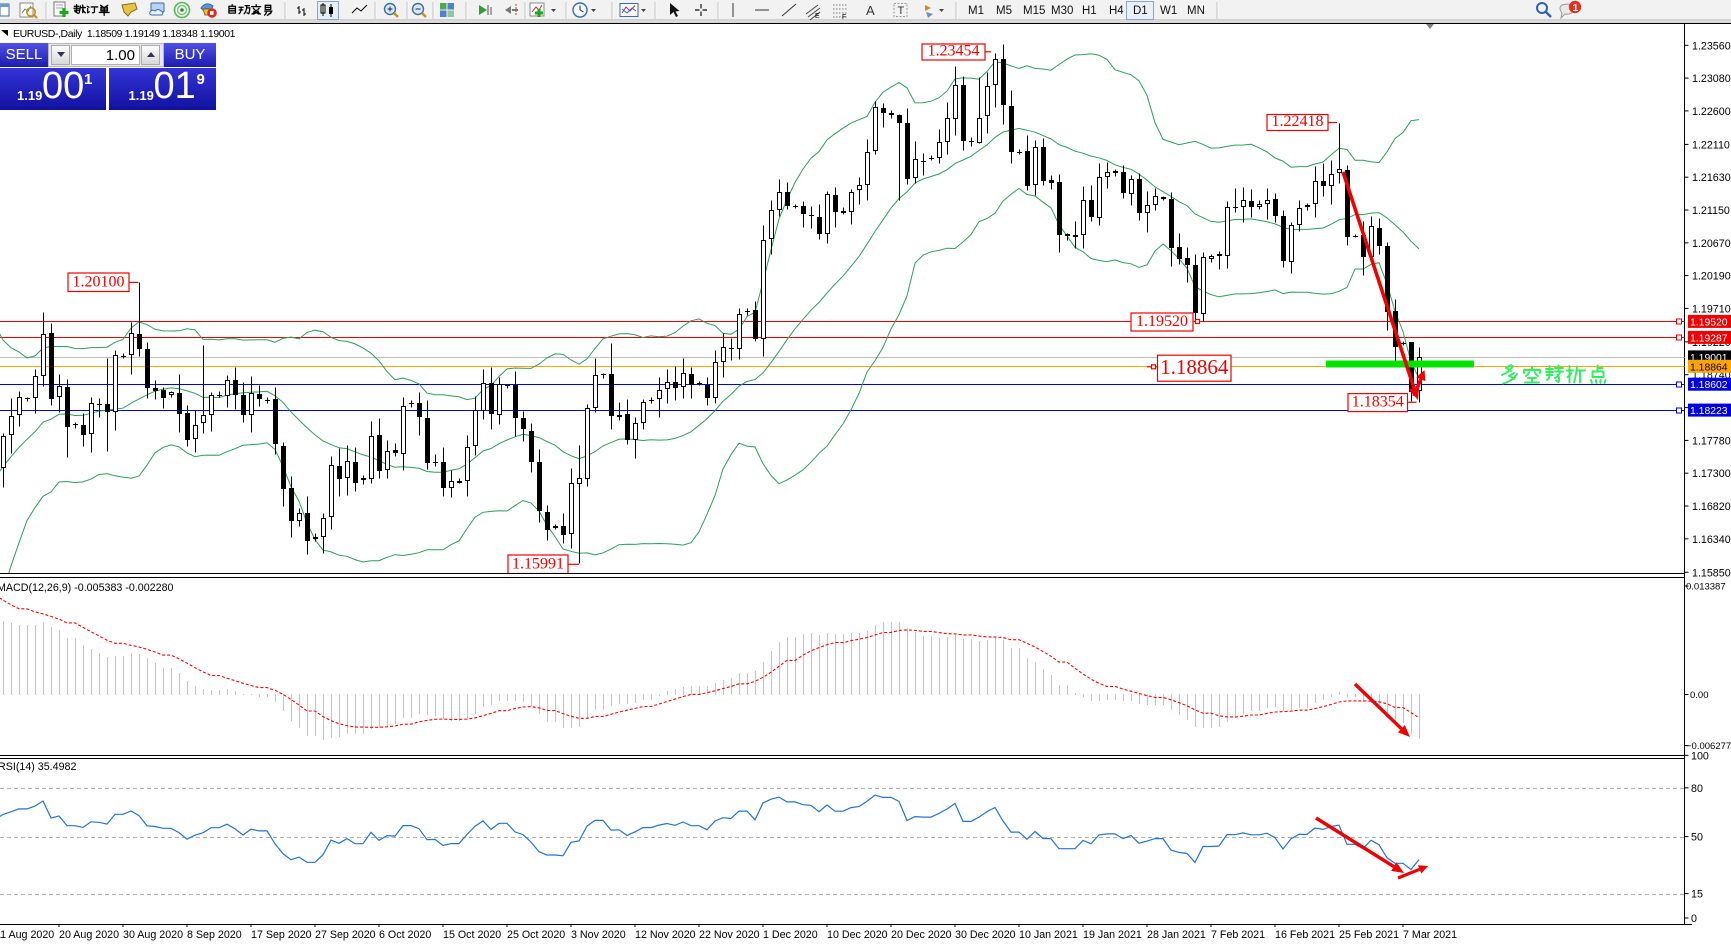  What do you see at coordinates (1709, 338) in the screenshot?
I see `svg-text: 1.19287` at bounding box center [1709, 338].